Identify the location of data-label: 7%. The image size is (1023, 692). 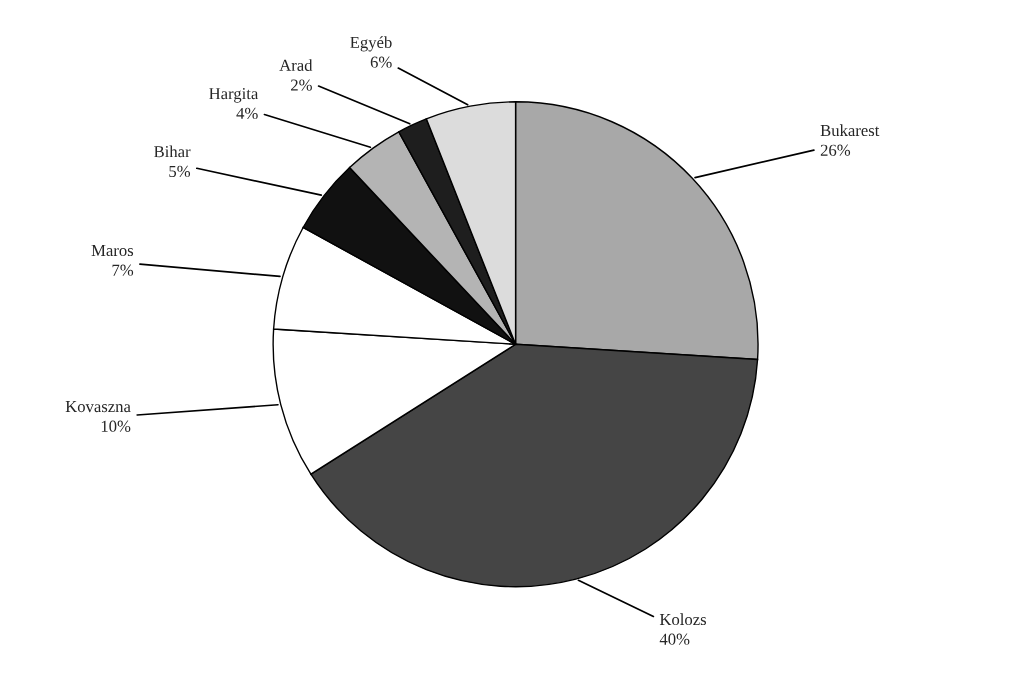
(123, 270).